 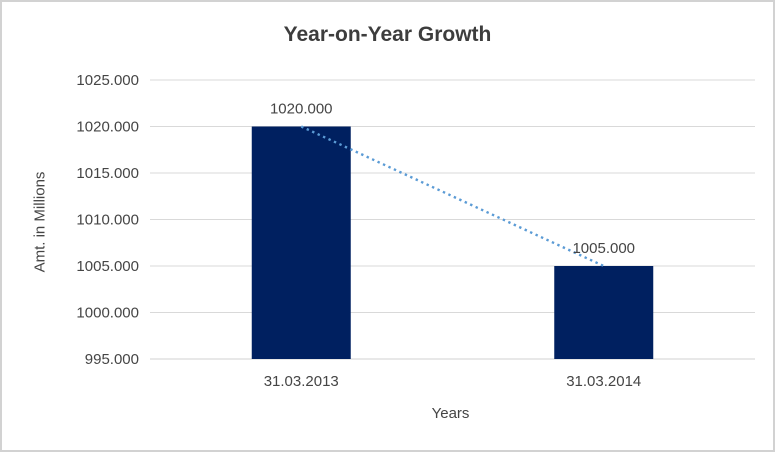 What do you see at coordinates (603, 381) in the screenshot?
I see `x-tick-label: 31.03.2014` at bounding box center [603, 381].